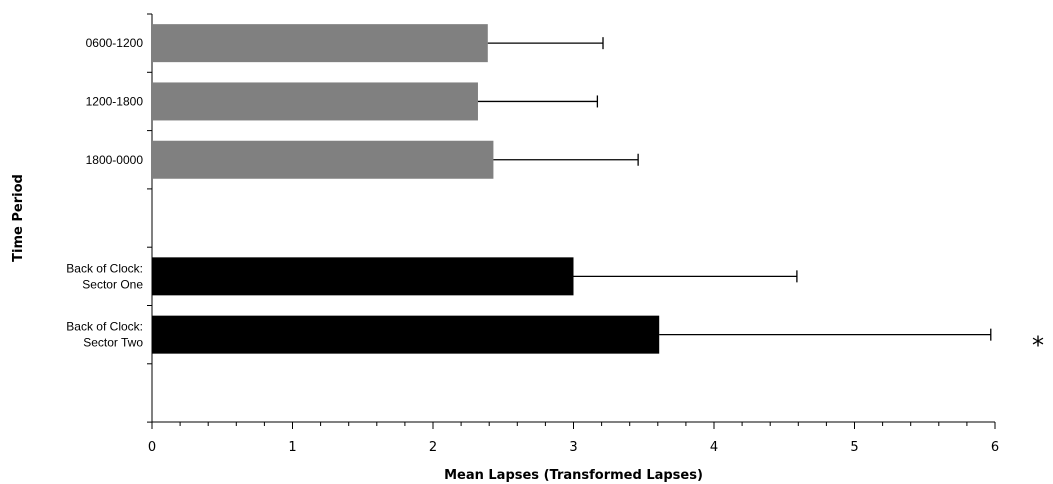 The height and width of the screenshot is (484, 1053). Describe the element at coordinates (995, 447) in the screenshot. I see `x-tick-label: 6` at that location.